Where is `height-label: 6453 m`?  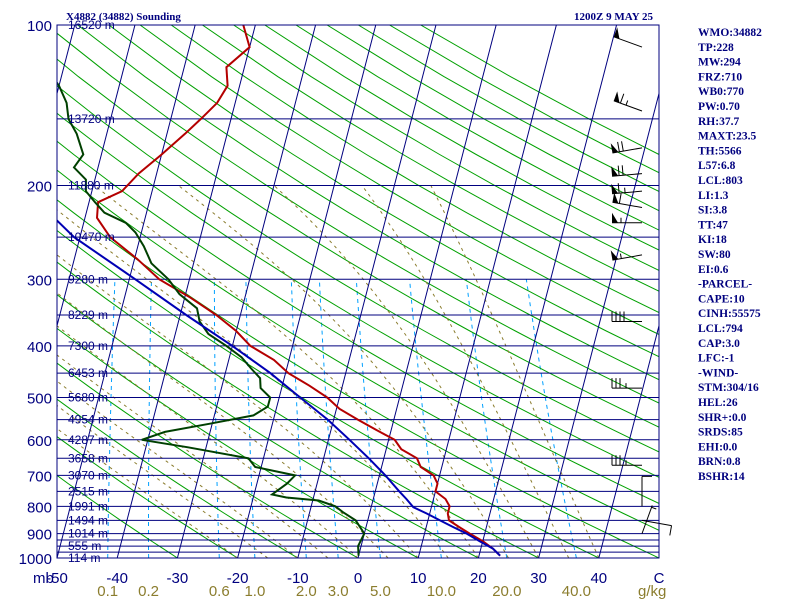
height-label: 6453 m is located at coordinates (88, 373).